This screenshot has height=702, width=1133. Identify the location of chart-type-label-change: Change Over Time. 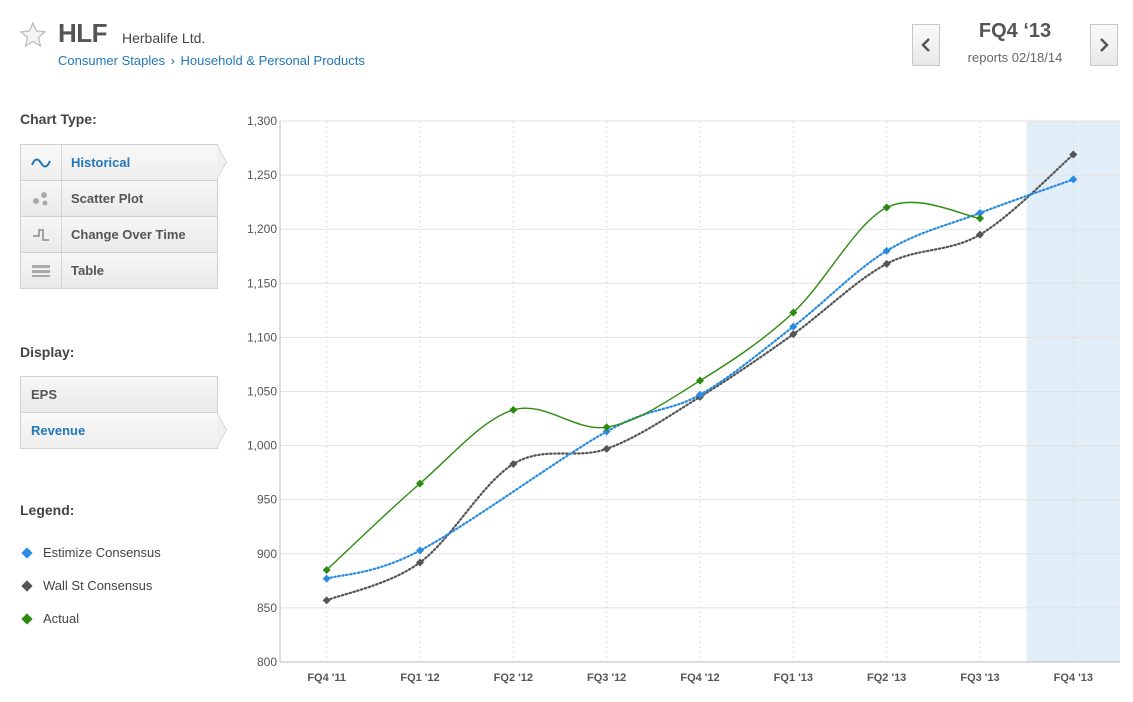
(128, 234).